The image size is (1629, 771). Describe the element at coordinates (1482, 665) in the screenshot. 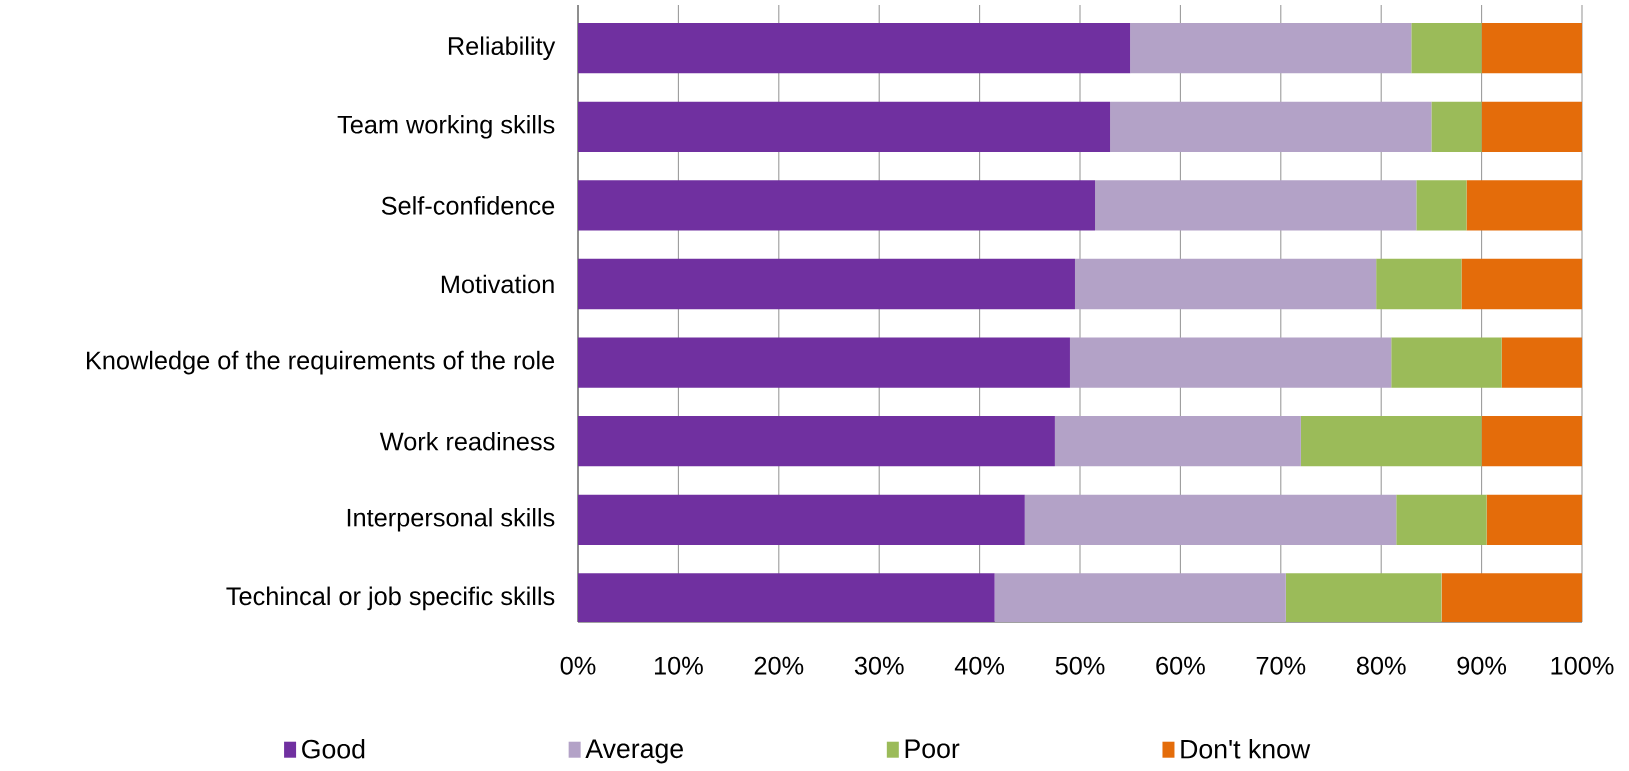

I see `x-tick-label: 90%` at that location.